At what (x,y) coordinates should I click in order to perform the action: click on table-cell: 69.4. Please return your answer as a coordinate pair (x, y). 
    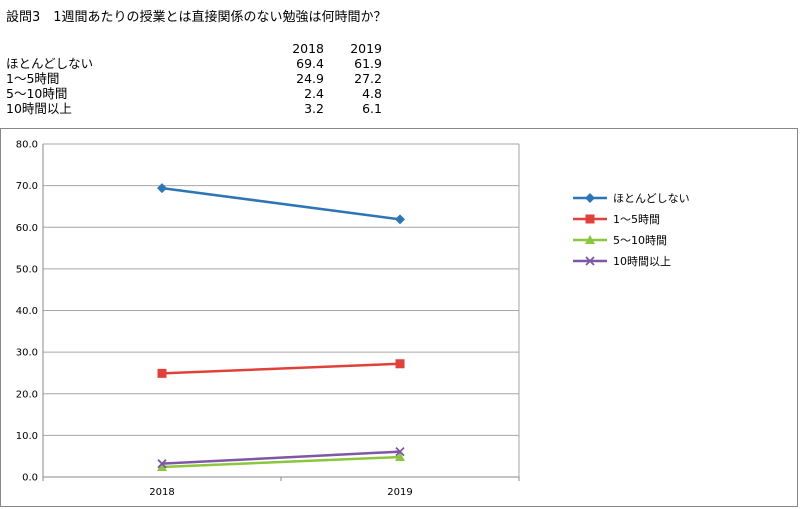
    Looking at the image, I should click on (310, 63).